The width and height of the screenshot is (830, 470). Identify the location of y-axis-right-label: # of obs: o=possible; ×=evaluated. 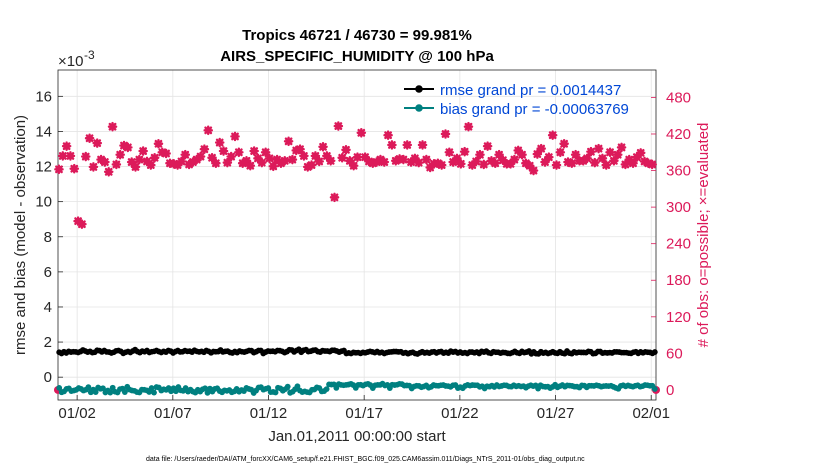
(703, 235).